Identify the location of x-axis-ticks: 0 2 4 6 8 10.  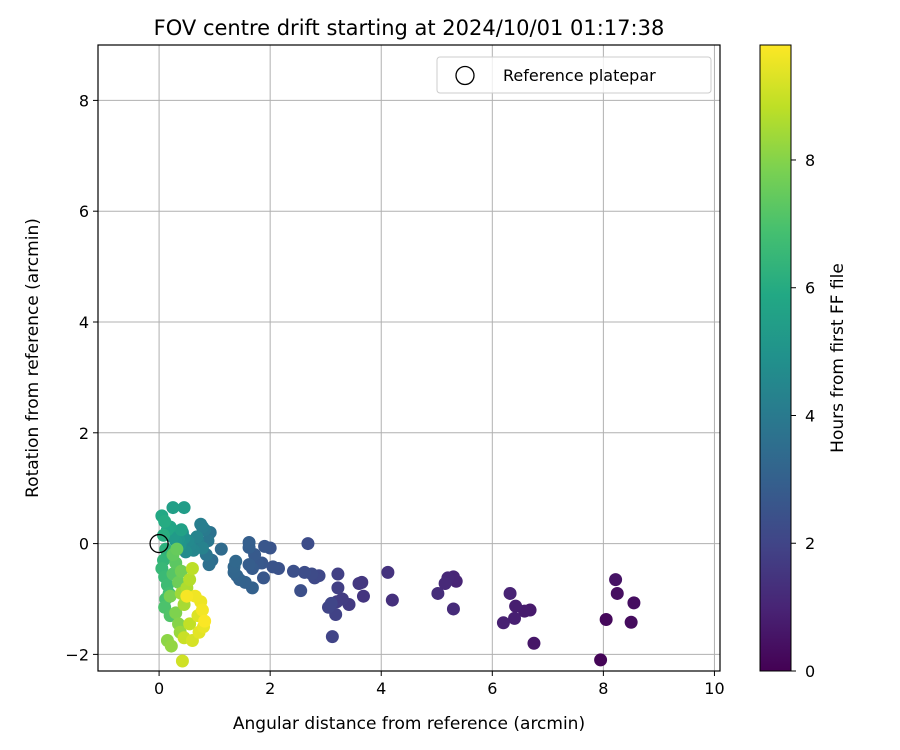
(439, 684).